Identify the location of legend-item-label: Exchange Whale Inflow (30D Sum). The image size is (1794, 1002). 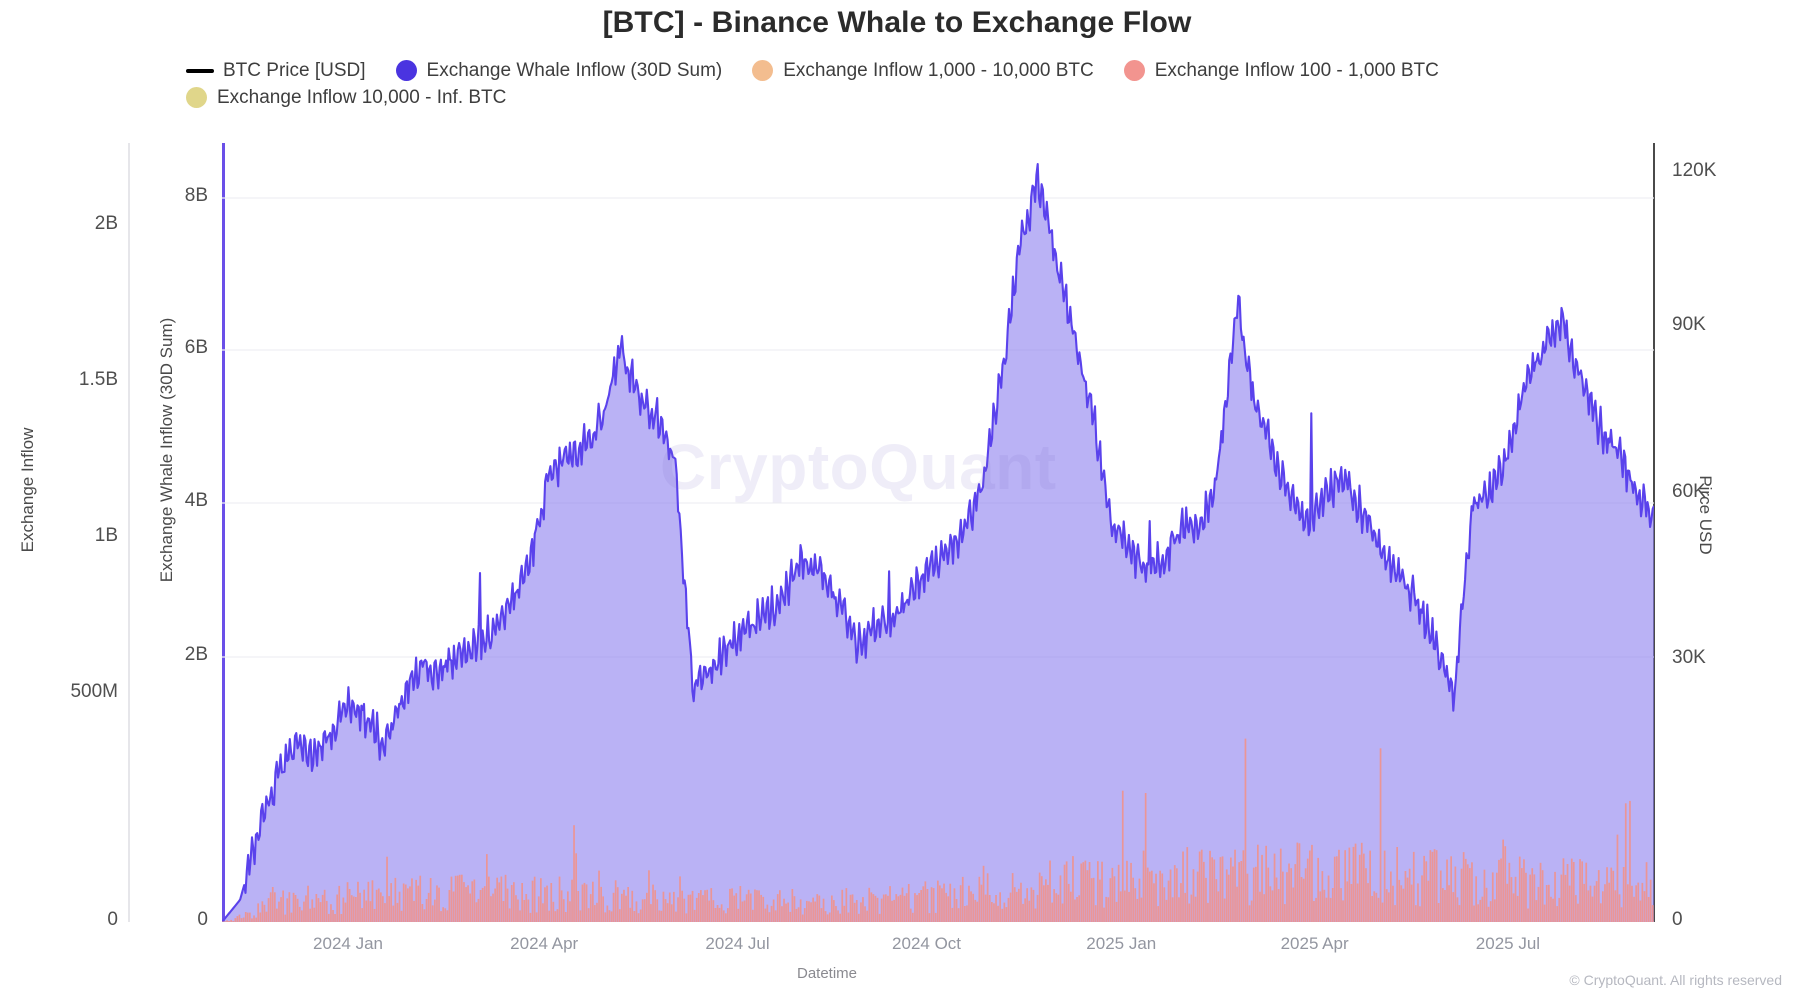
(574, 70).